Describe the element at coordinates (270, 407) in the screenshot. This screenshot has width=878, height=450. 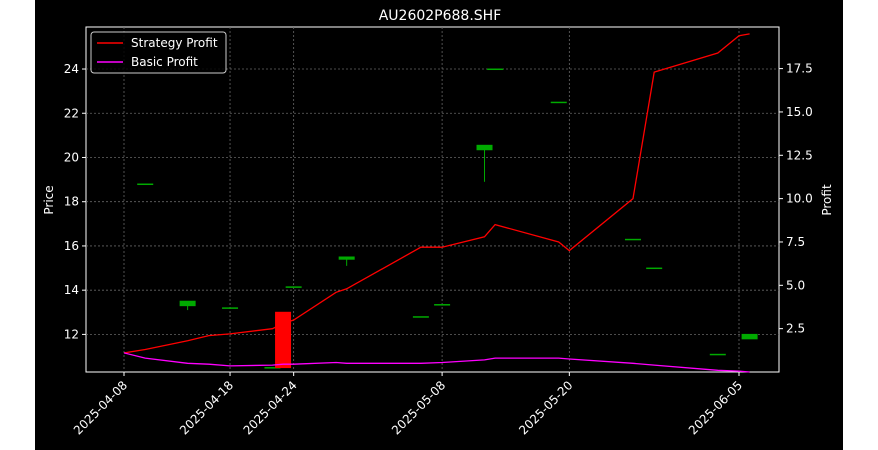
I see `x-tick-label: 2025-04-24` at that location.